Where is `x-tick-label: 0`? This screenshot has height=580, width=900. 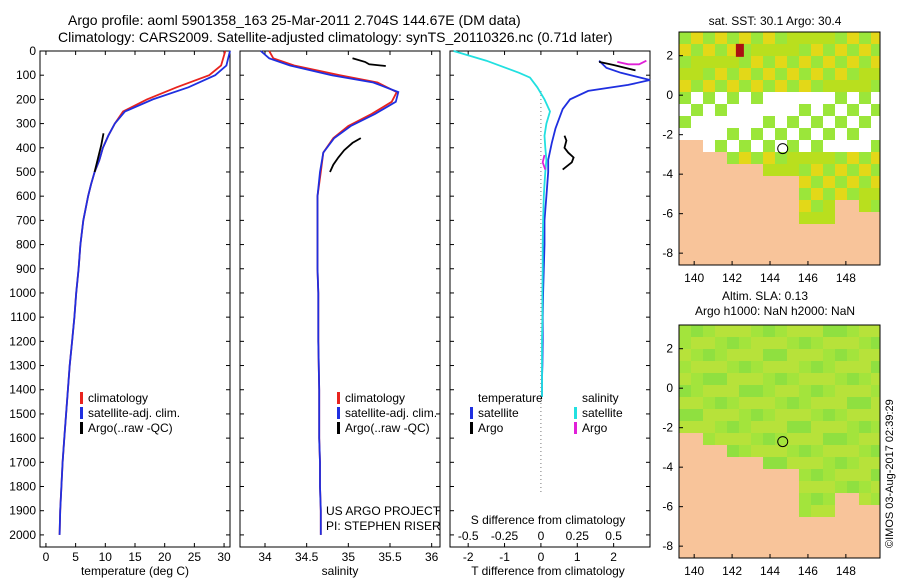
x-tick-label: 0 is located at coordinates (541, 557).